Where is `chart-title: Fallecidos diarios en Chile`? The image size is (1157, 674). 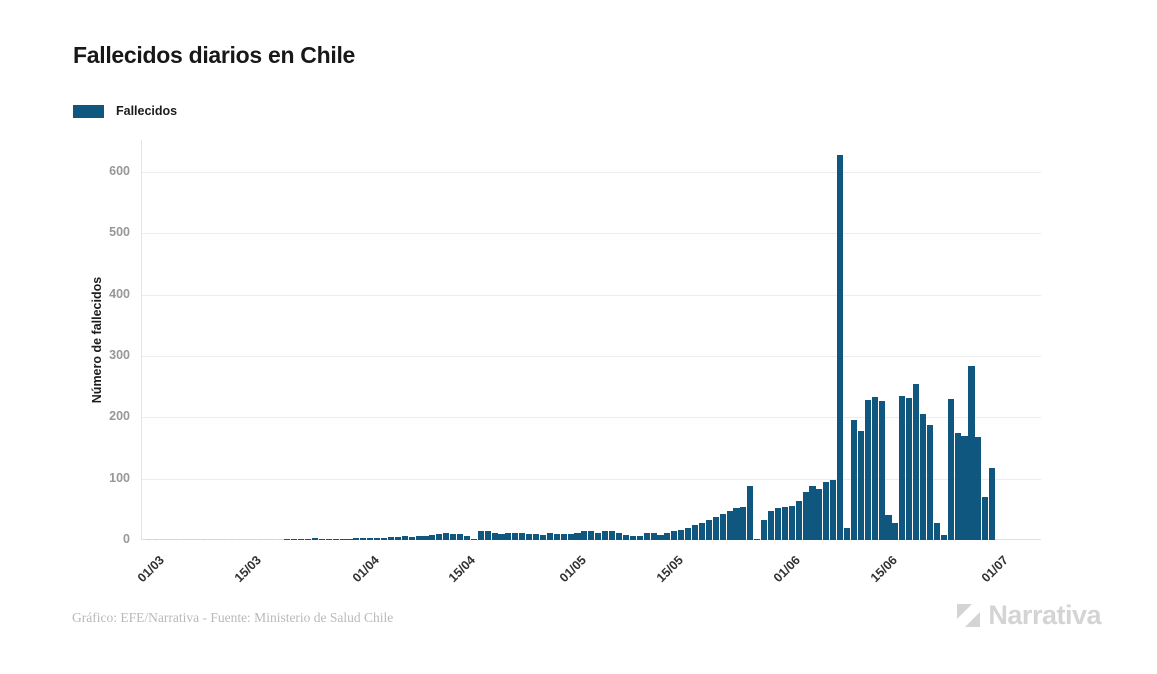 chart-title: Fallecidos diarios en Chile is located at coordinates (214, 55).